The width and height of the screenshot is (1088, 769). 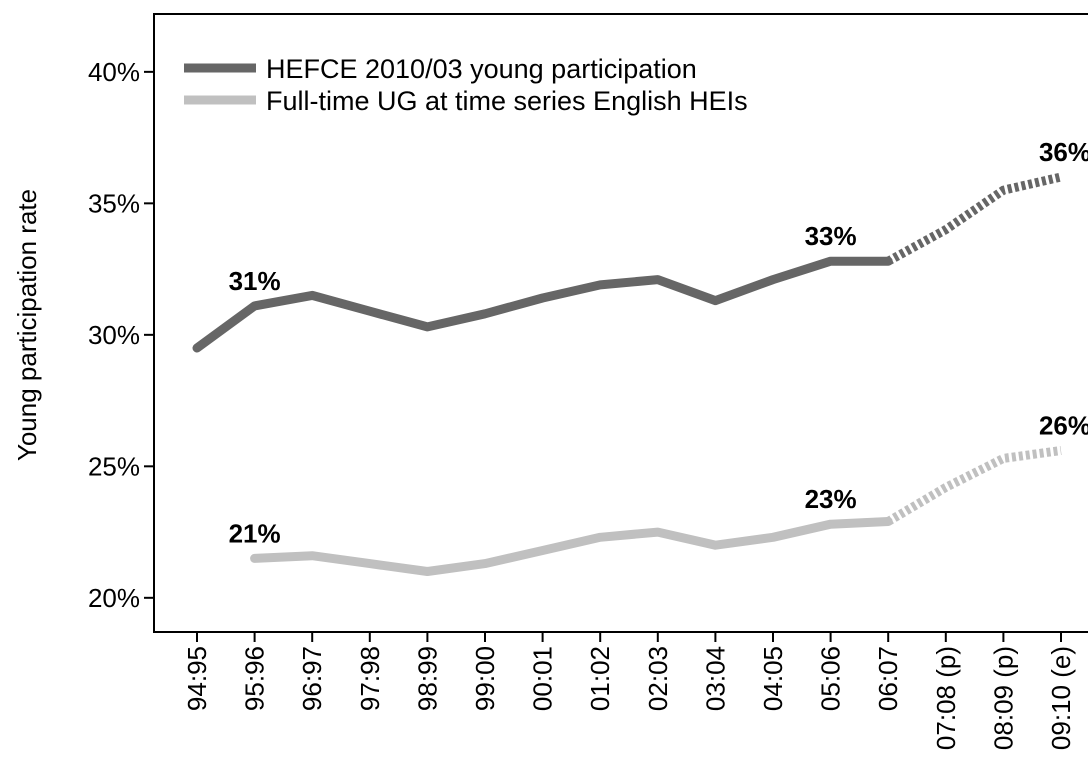 What do you see at coordinates (114, 598) in the screenshot?
I see `y-tick-label: 20%` at bounding box center [114, 598].